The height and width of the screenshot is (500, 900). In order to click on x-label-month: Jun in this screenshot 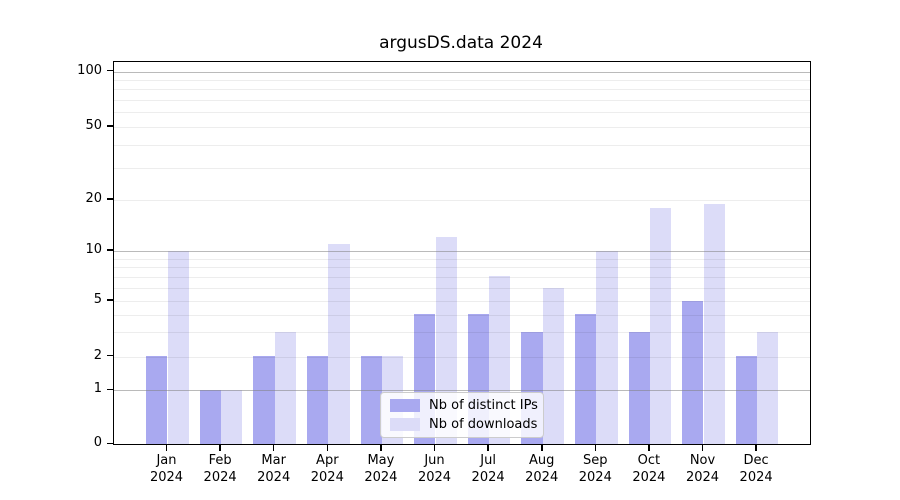, I will do `click(434, 461)`.